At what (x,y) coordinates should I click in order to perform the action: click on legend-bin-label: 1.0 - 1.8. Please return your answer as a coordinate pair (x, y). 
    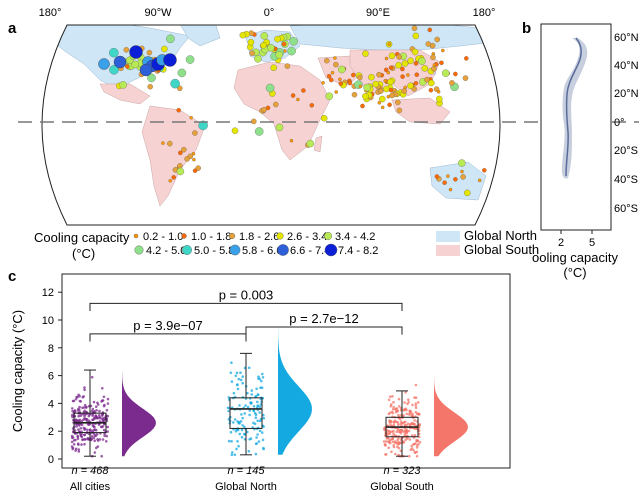
    Looking at the image, I should click on (211, 237).